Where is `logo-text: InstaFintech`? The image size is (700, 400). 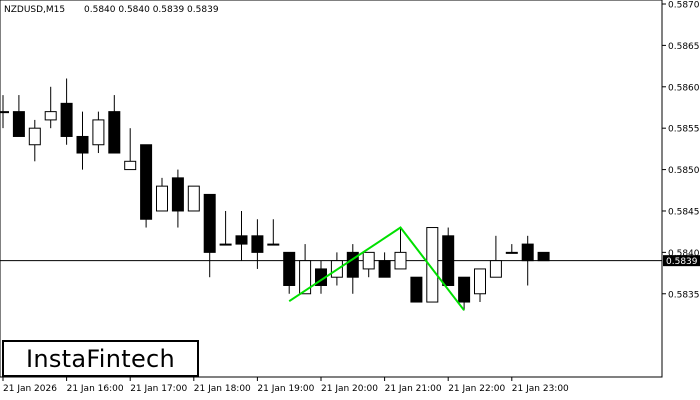
logo-text: InstaFintech is located at coordinates (100, 358).